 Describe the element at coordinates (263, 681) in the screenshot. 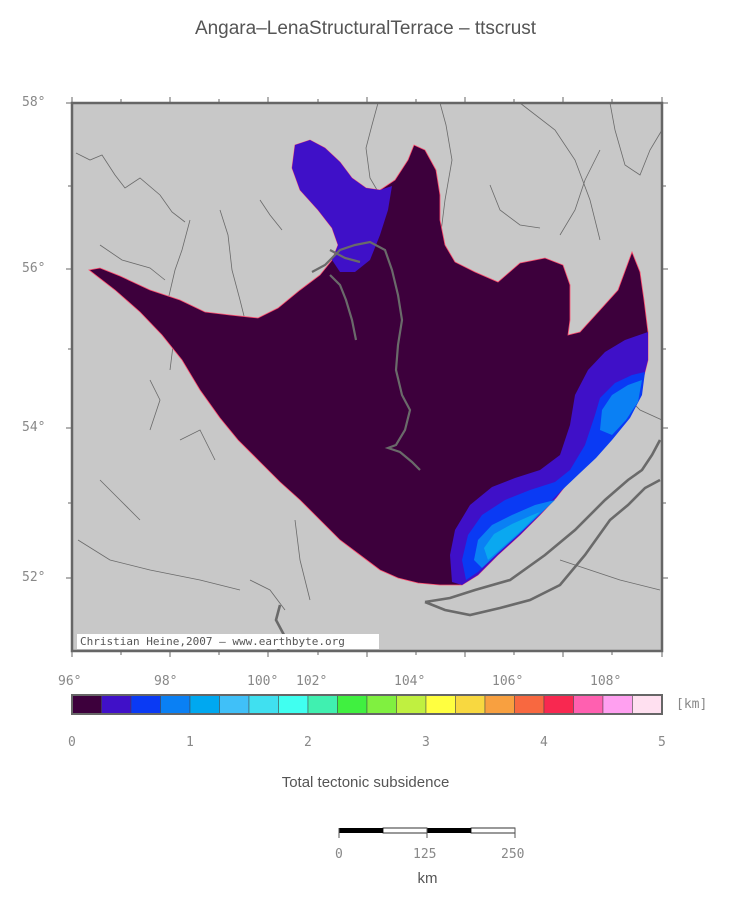

I see `lon-label: 100°` at that location.